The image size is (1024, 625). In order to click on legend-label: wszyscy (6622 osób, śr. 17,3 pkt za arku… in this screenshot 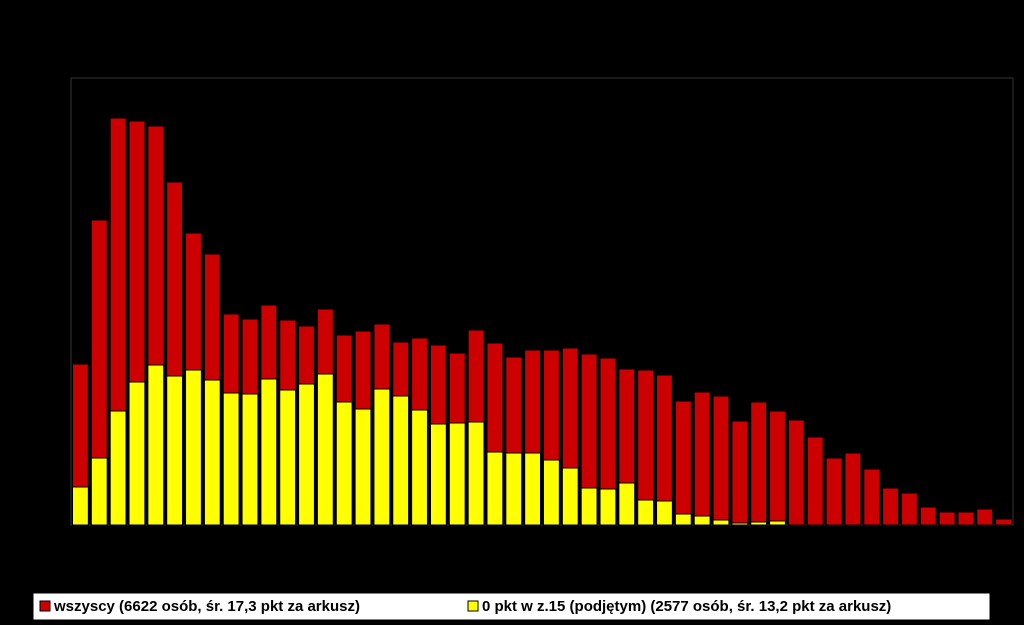, I will do `click(206, 606)`.